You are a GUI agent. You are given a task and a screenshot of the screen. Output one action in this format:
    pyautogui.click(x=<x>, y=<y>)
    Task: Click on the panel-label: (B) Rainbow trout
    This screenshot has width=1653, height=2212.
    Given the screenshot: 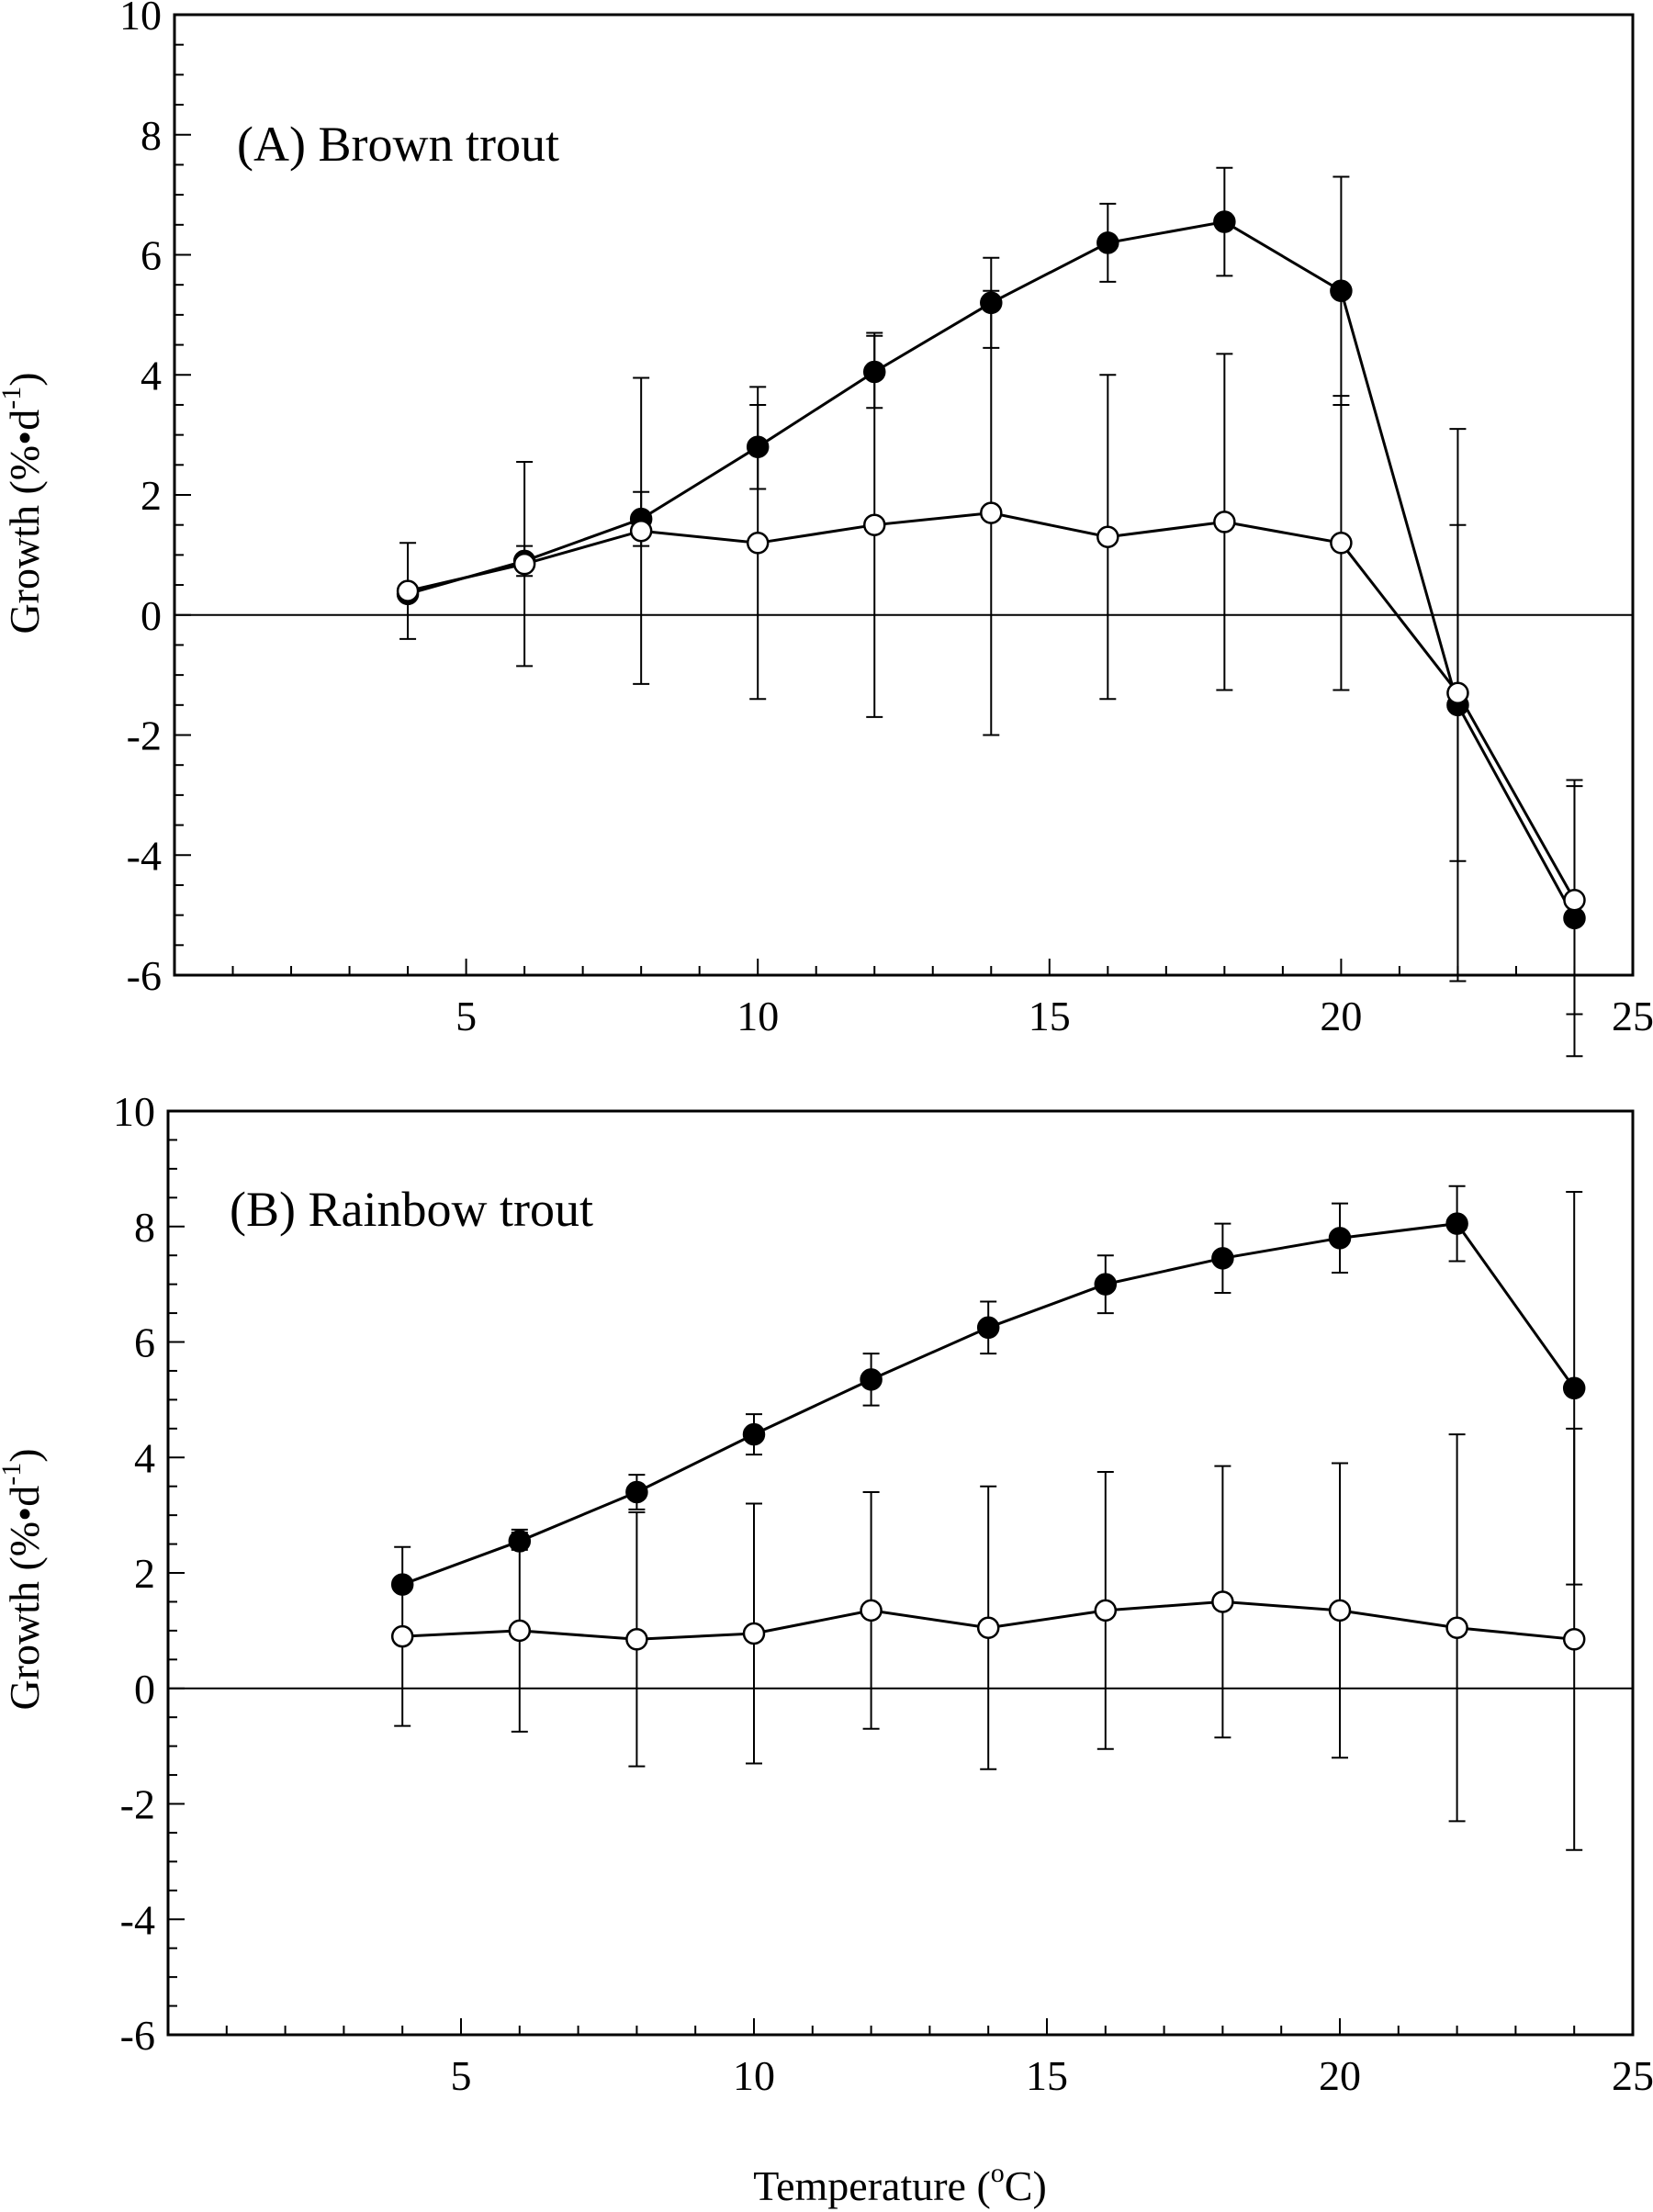 What is the action you would take?
    pyautogui.click(x=411, y=1209)
    